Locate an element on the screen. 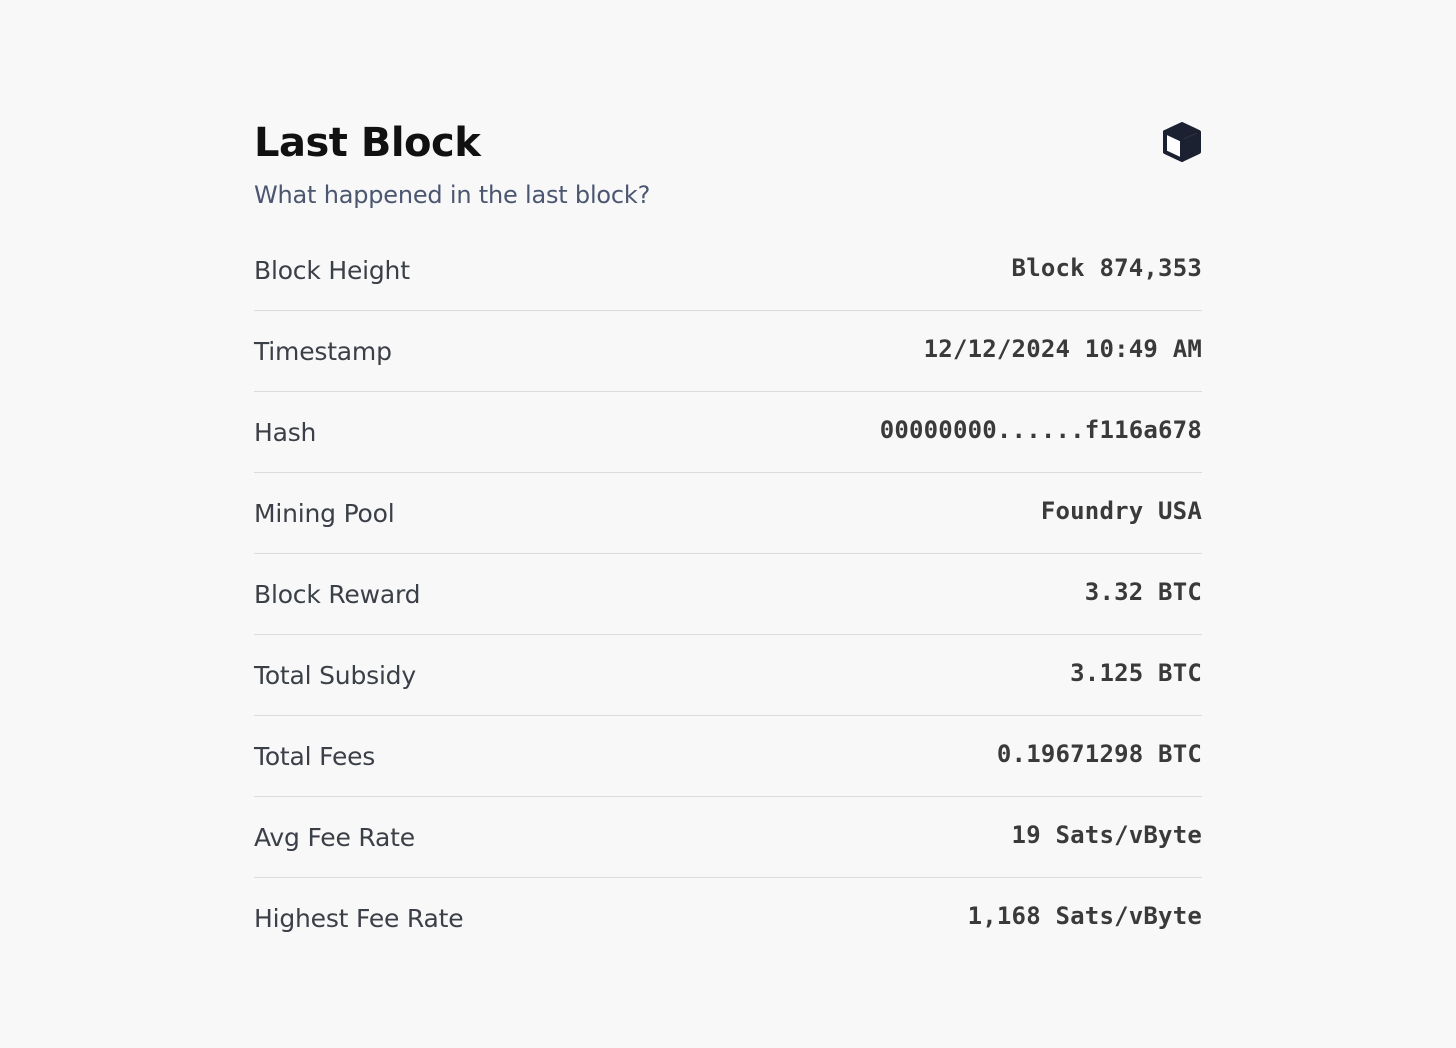 This screenshot has width=1456, height=1048. row-label: Highest Fee Rate is located at coordinates (359, 918).